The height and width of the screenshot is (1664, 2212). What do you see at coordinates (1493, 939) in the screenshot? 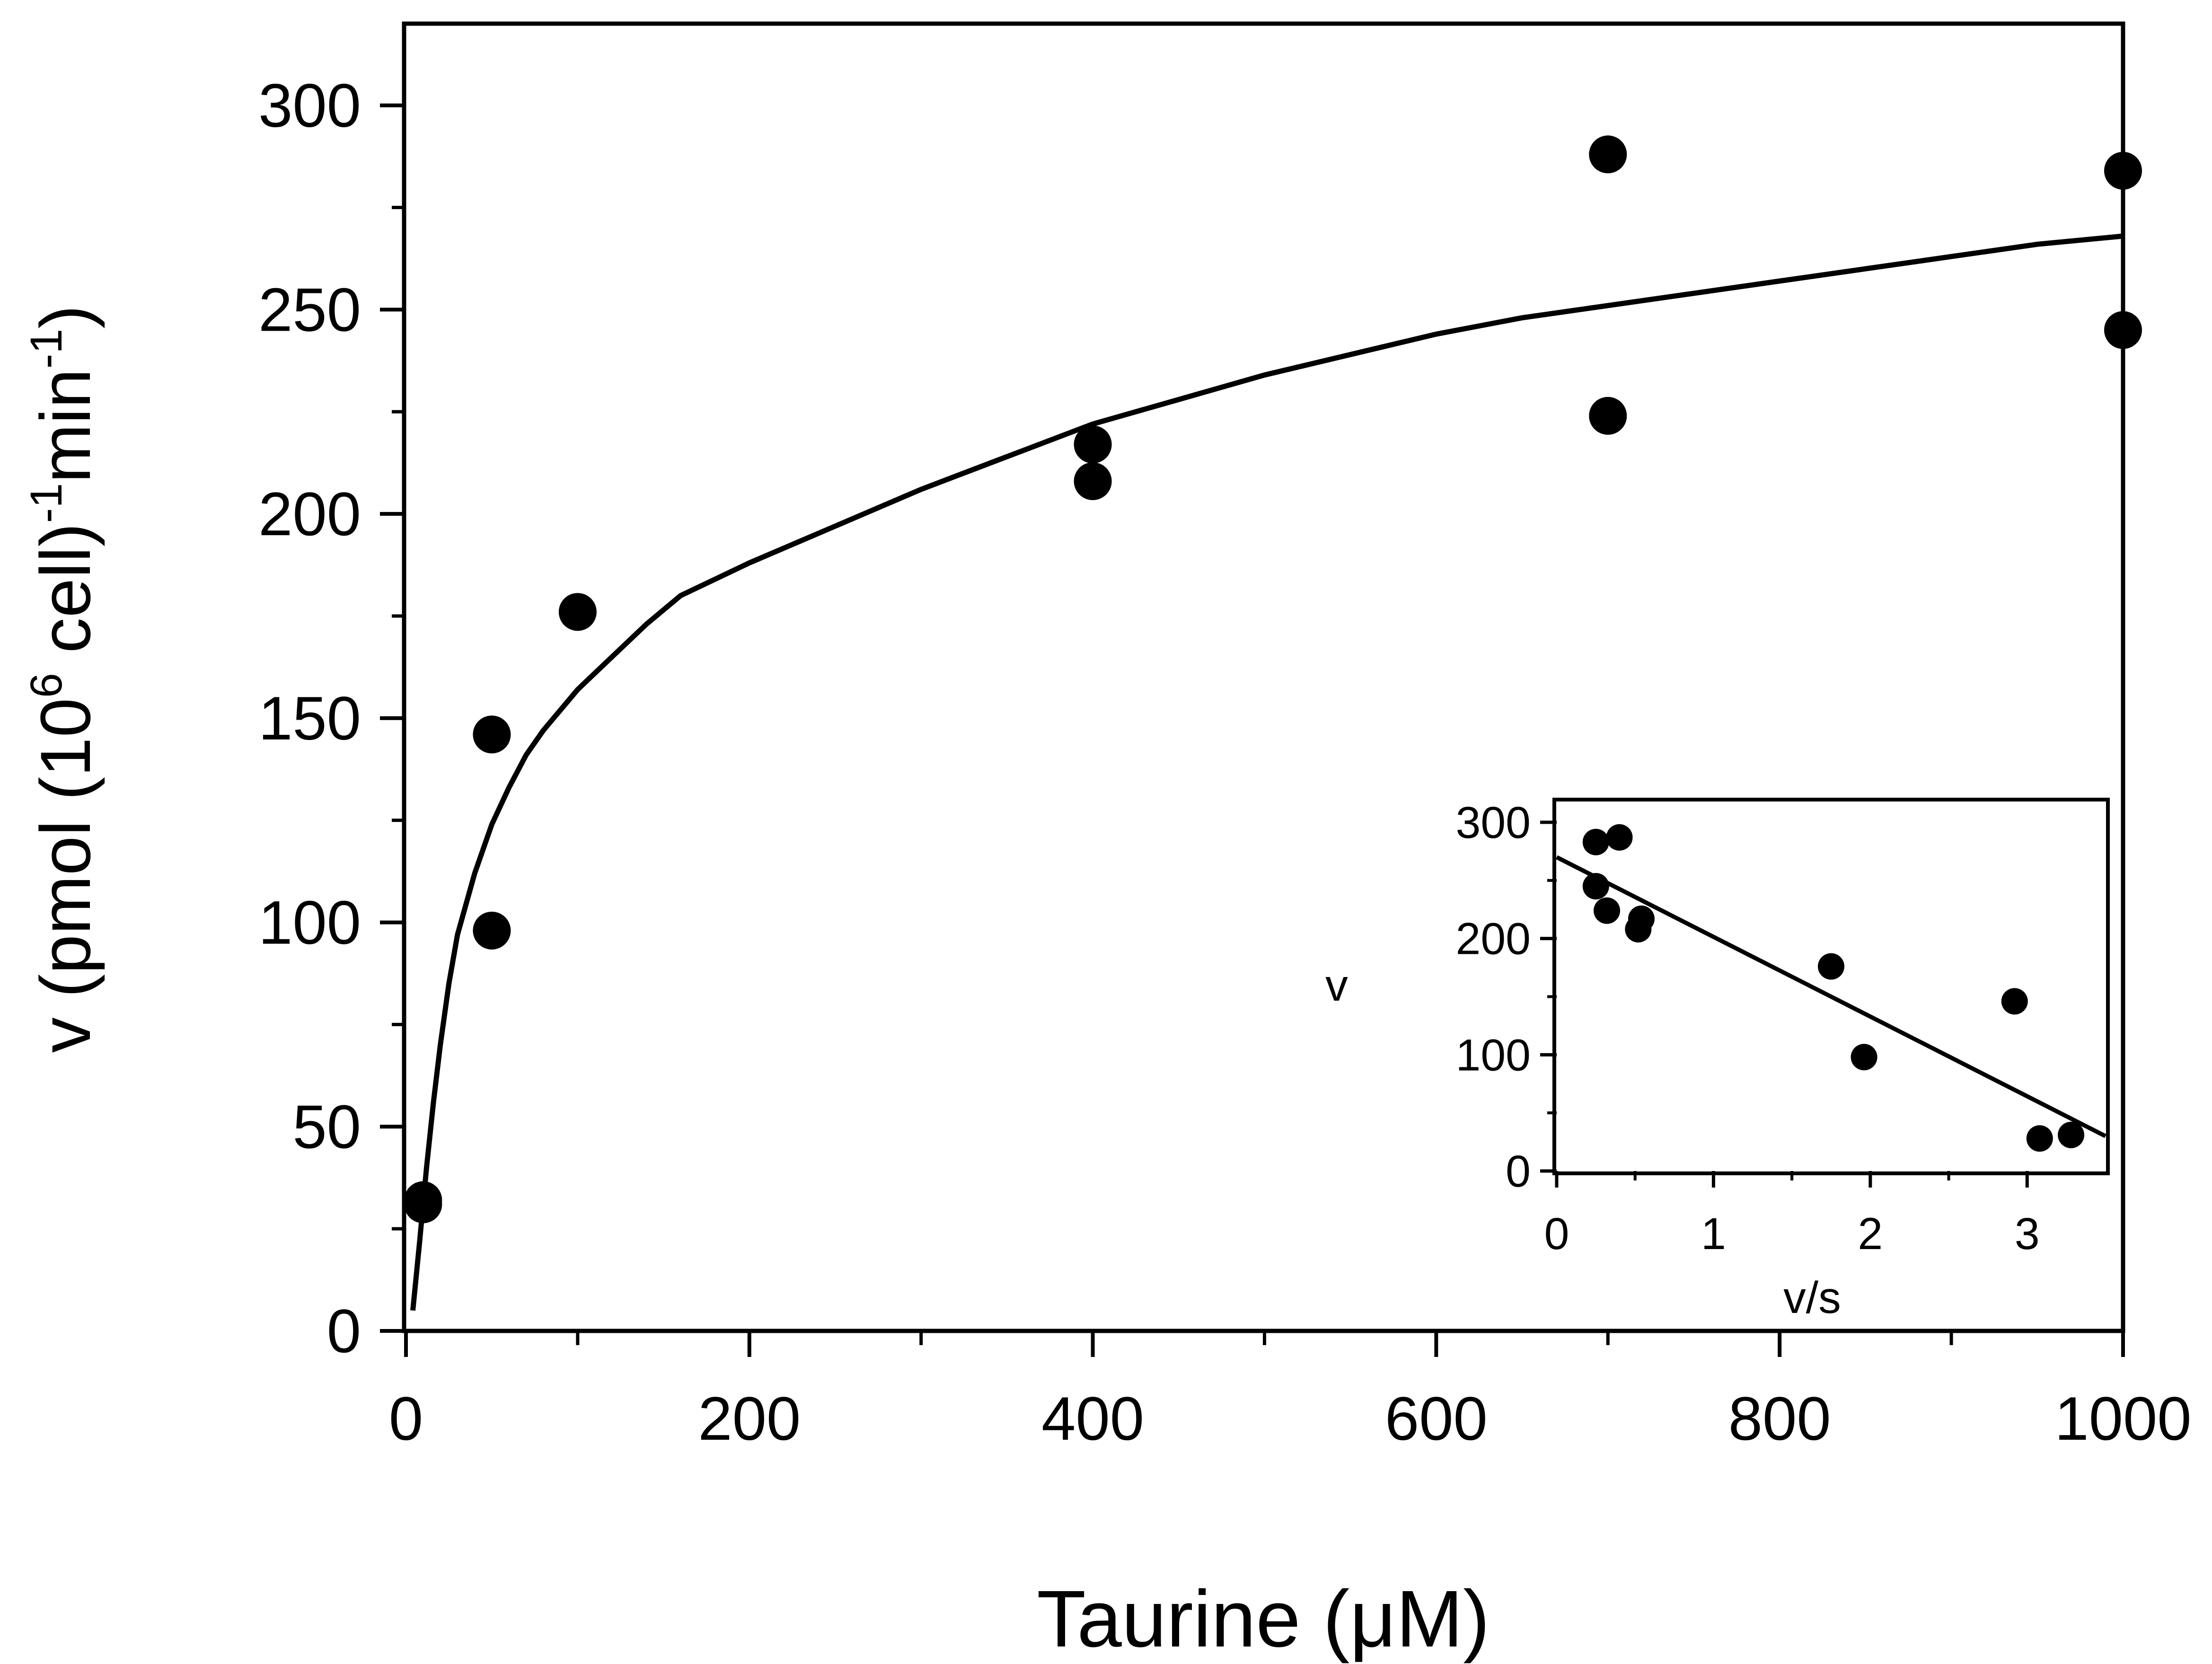
I see `inset-y-tick-label: 200` at bounding box center [1493, 939].